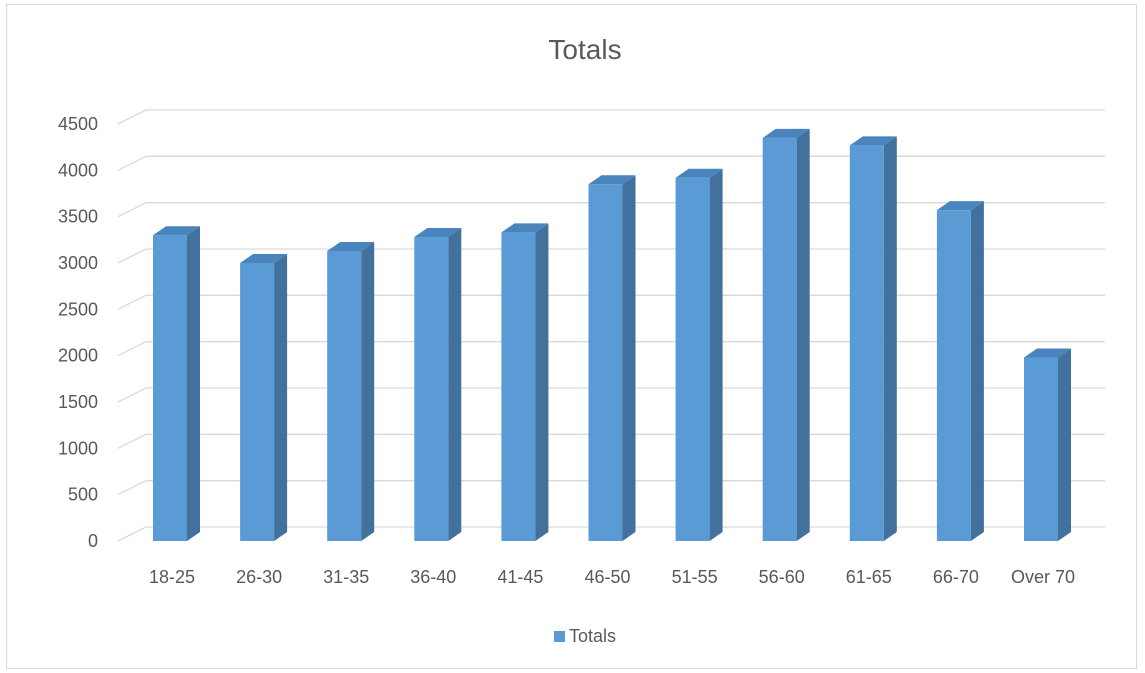 The width and height of the screenshot is (1145, 673). Describe the element at coordinates (78, 402) in the screenshot. I see `y-tick-label: 1500` at that location.